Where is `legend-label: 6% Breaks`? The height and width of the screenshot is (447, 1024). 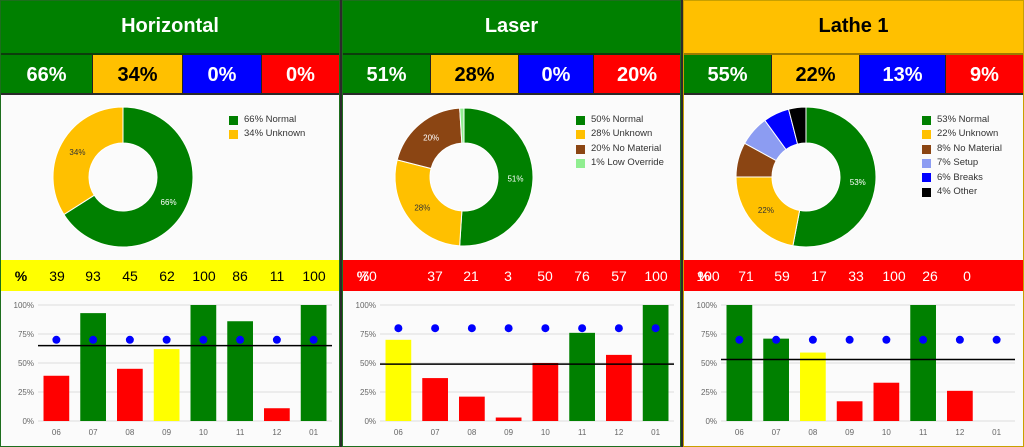 legend-label: 6% Breaks is located at coordinates (960, 177).